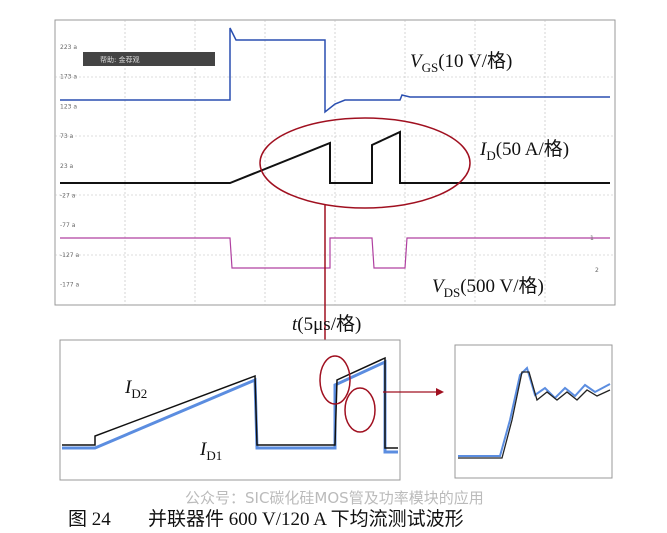 This screenshot has width=667, height=533. I want to click on scope-tag-box, so click(149, 59).